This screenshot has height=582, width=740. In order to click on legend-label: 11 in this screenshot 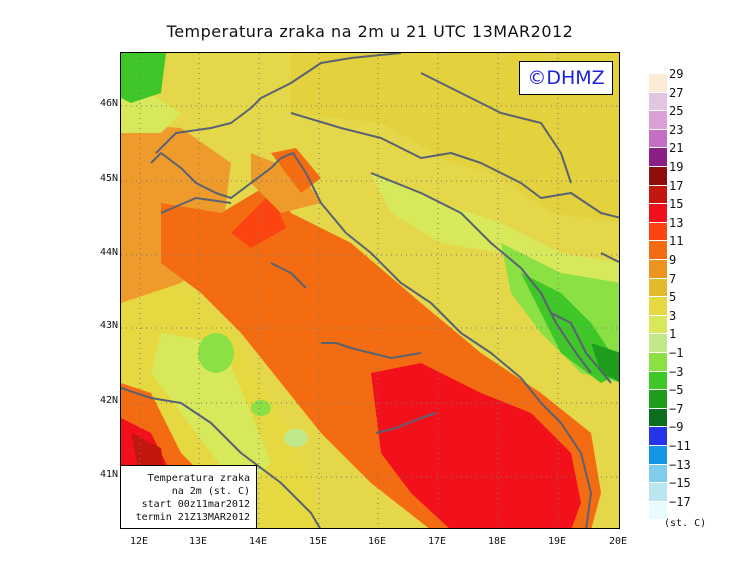, I will do `click(676, 241)`.